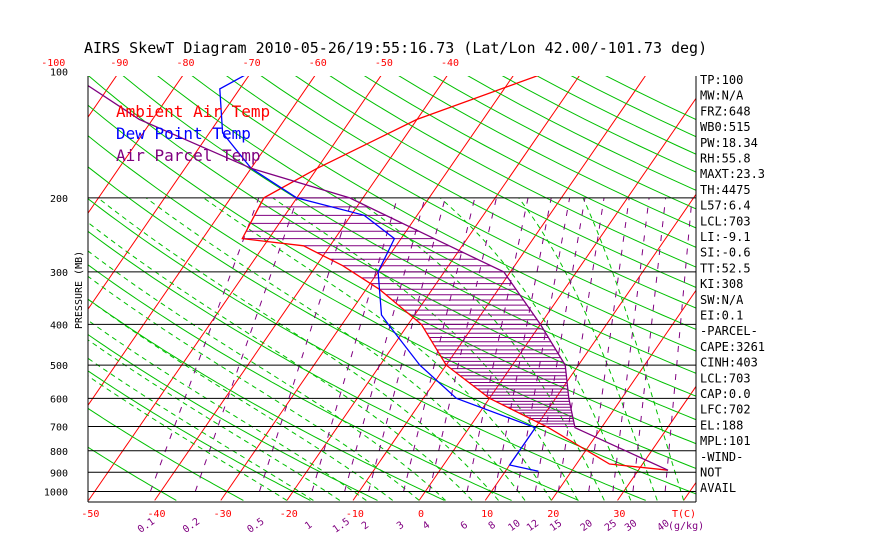  I want to click on top-temp-tick-label: -50, so click(384, 63).